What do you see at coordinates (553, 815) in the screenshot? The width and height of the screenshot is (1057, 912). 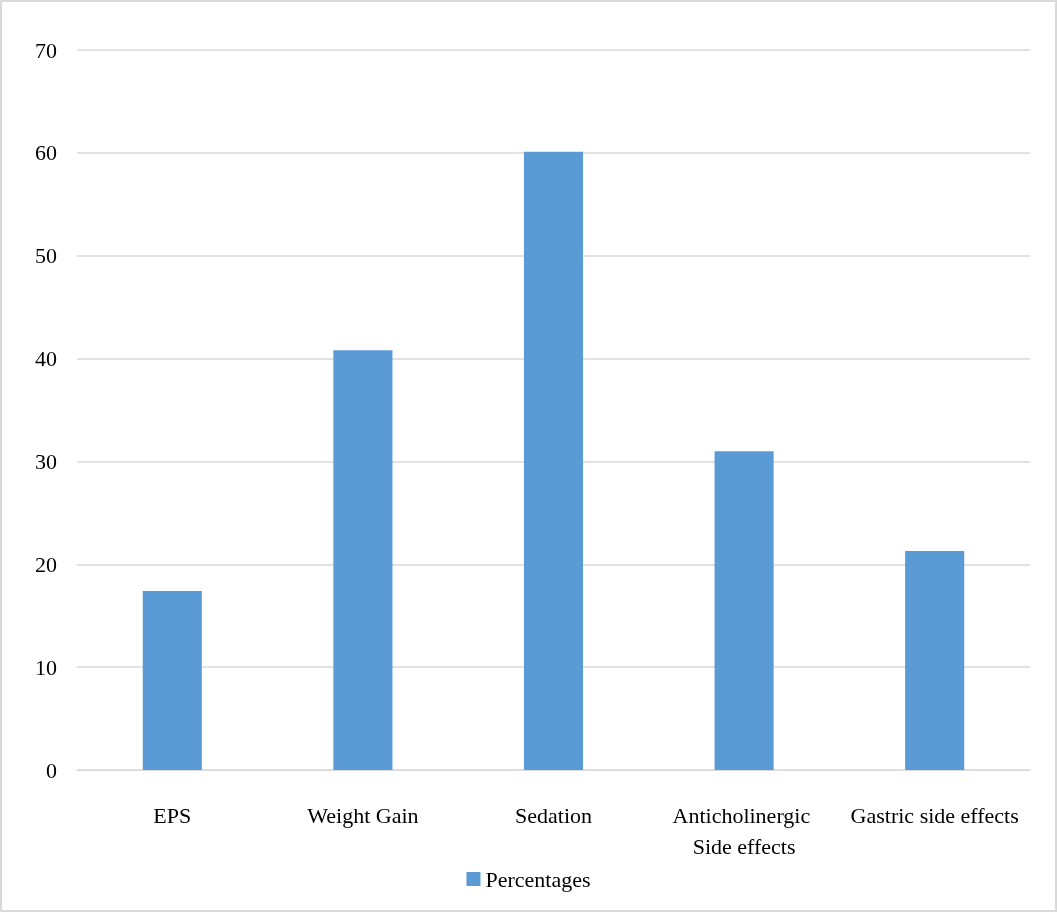 I see `x-tick-label: Sedation` at bounding box center [553, 815].